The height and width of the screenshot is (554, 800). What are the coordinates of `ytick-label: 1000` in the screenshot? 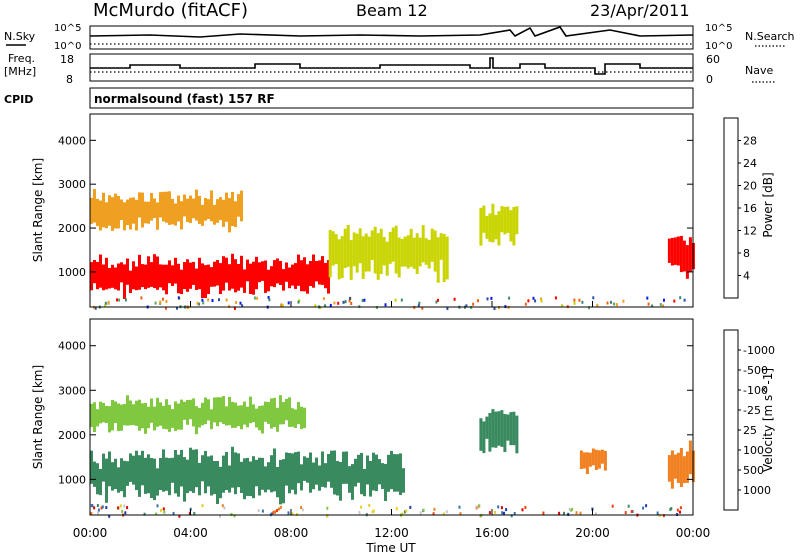 It's located at (72, 479).